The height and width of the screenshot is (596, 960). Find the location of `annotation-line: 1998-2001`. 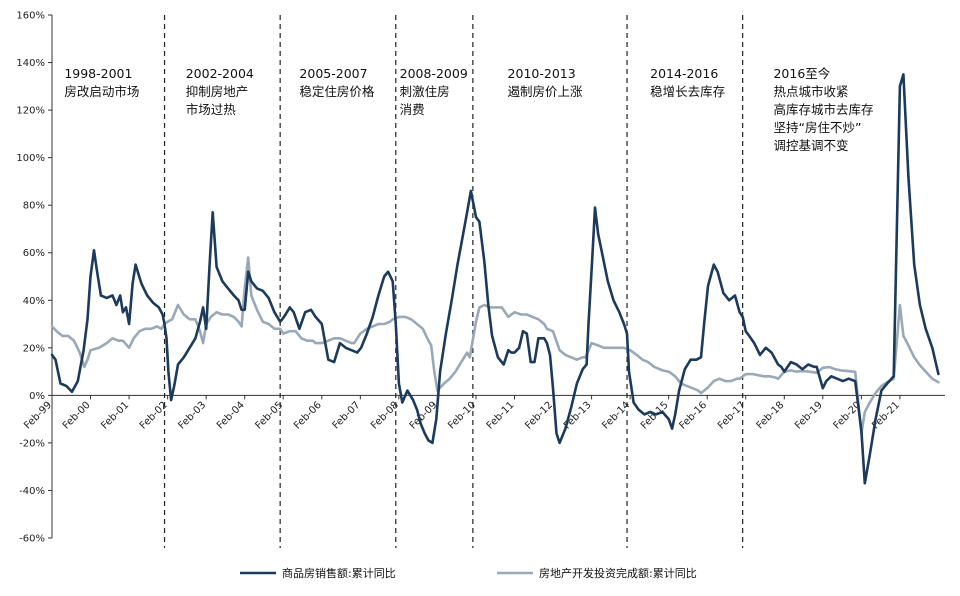

annotation-line: 1998-2001 is located at coordinates (98, 73).